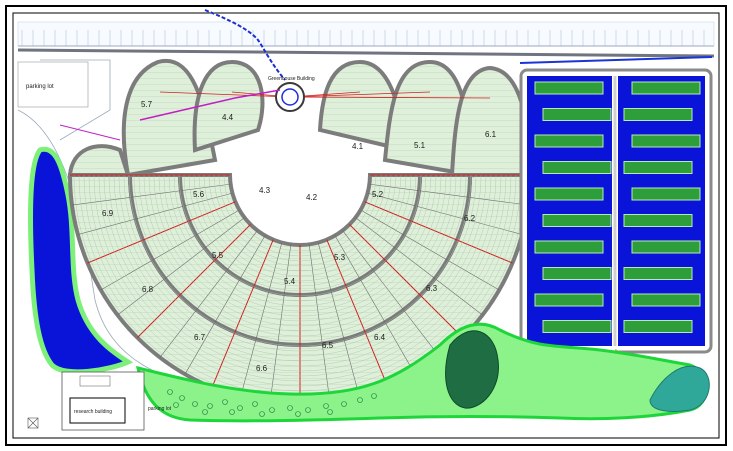  Describe the element at coordinates (199, 194) in the screenshot. I see `plot-label: 5.6` at that location.